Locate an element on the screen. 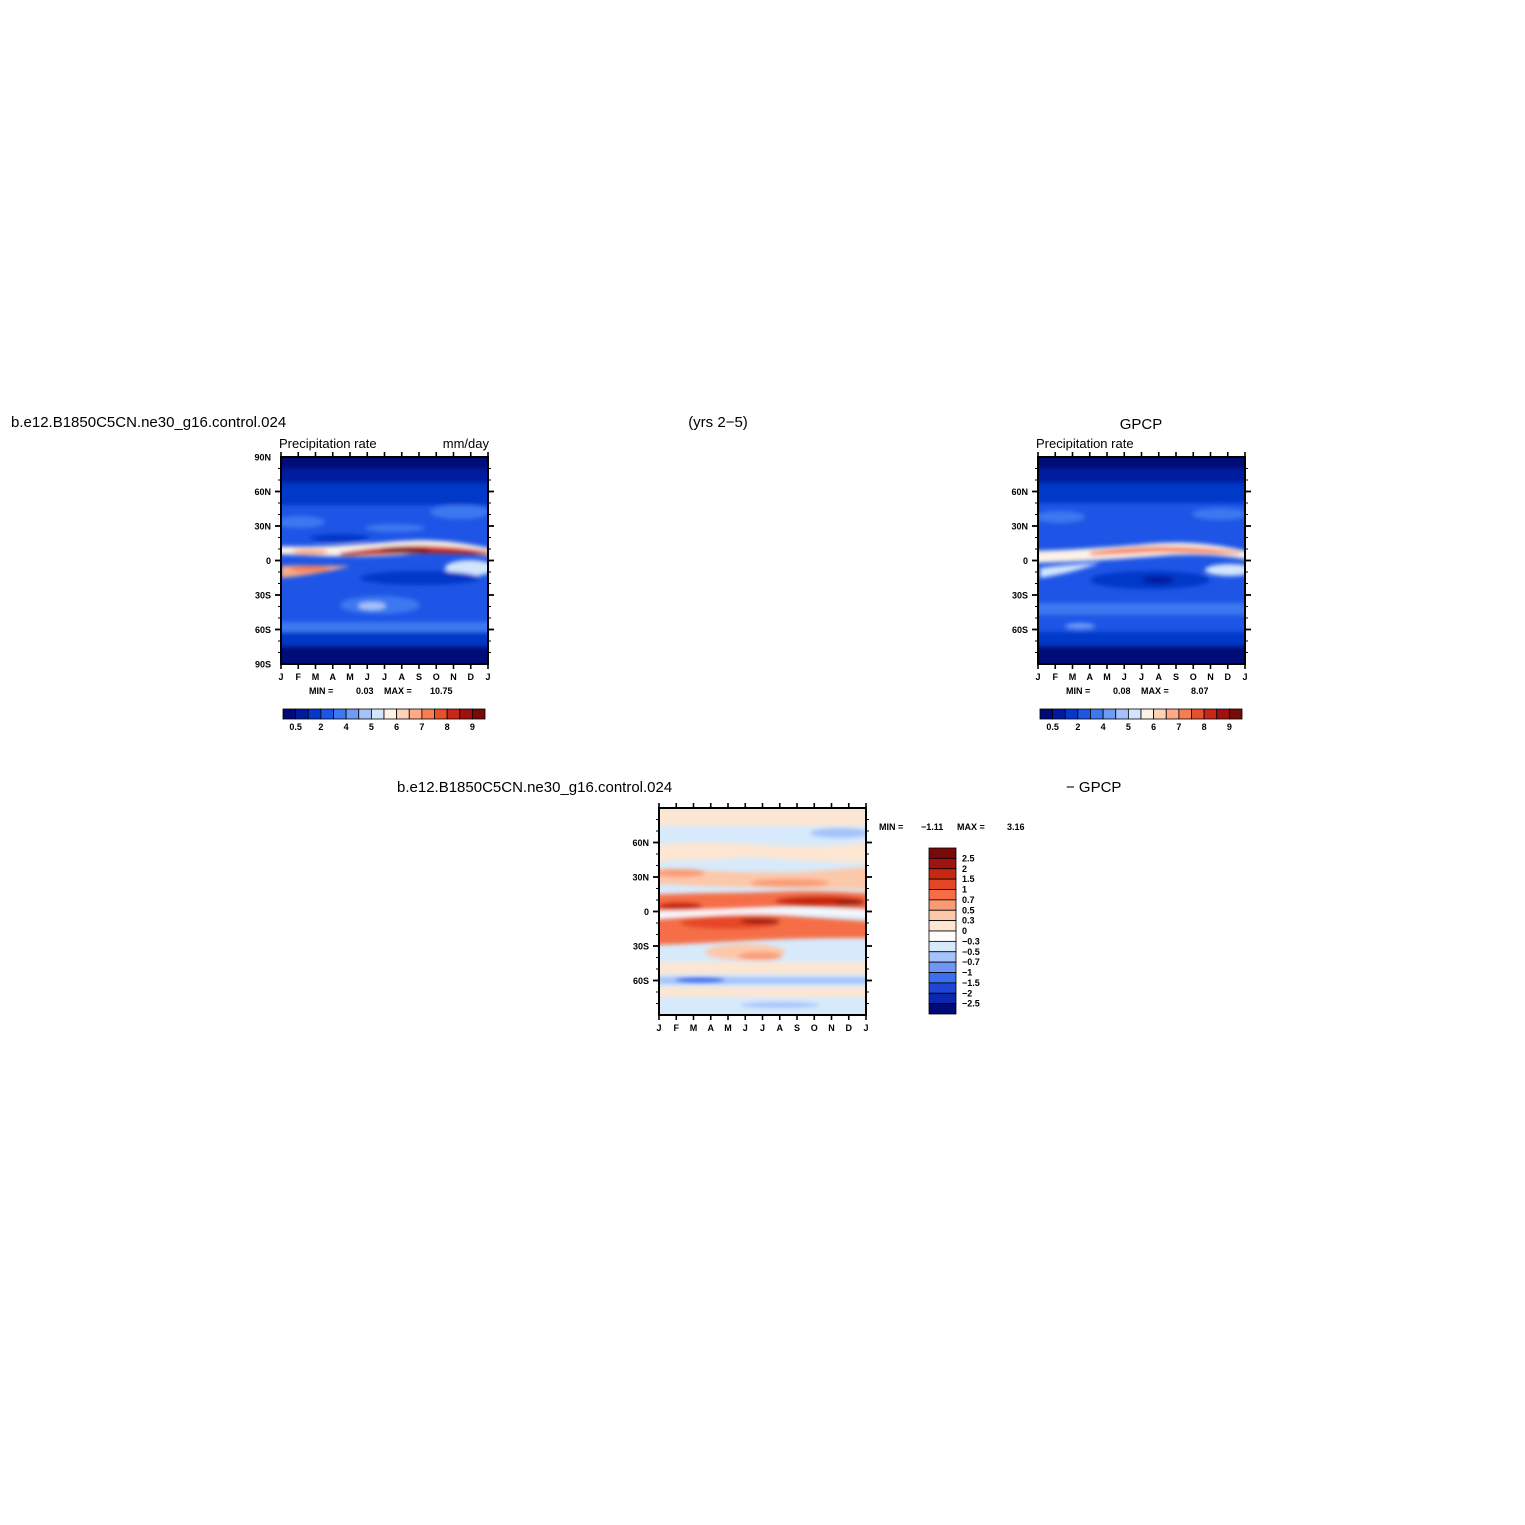  diff-y-tick-label: 60N is located at coordinates (640, 843).